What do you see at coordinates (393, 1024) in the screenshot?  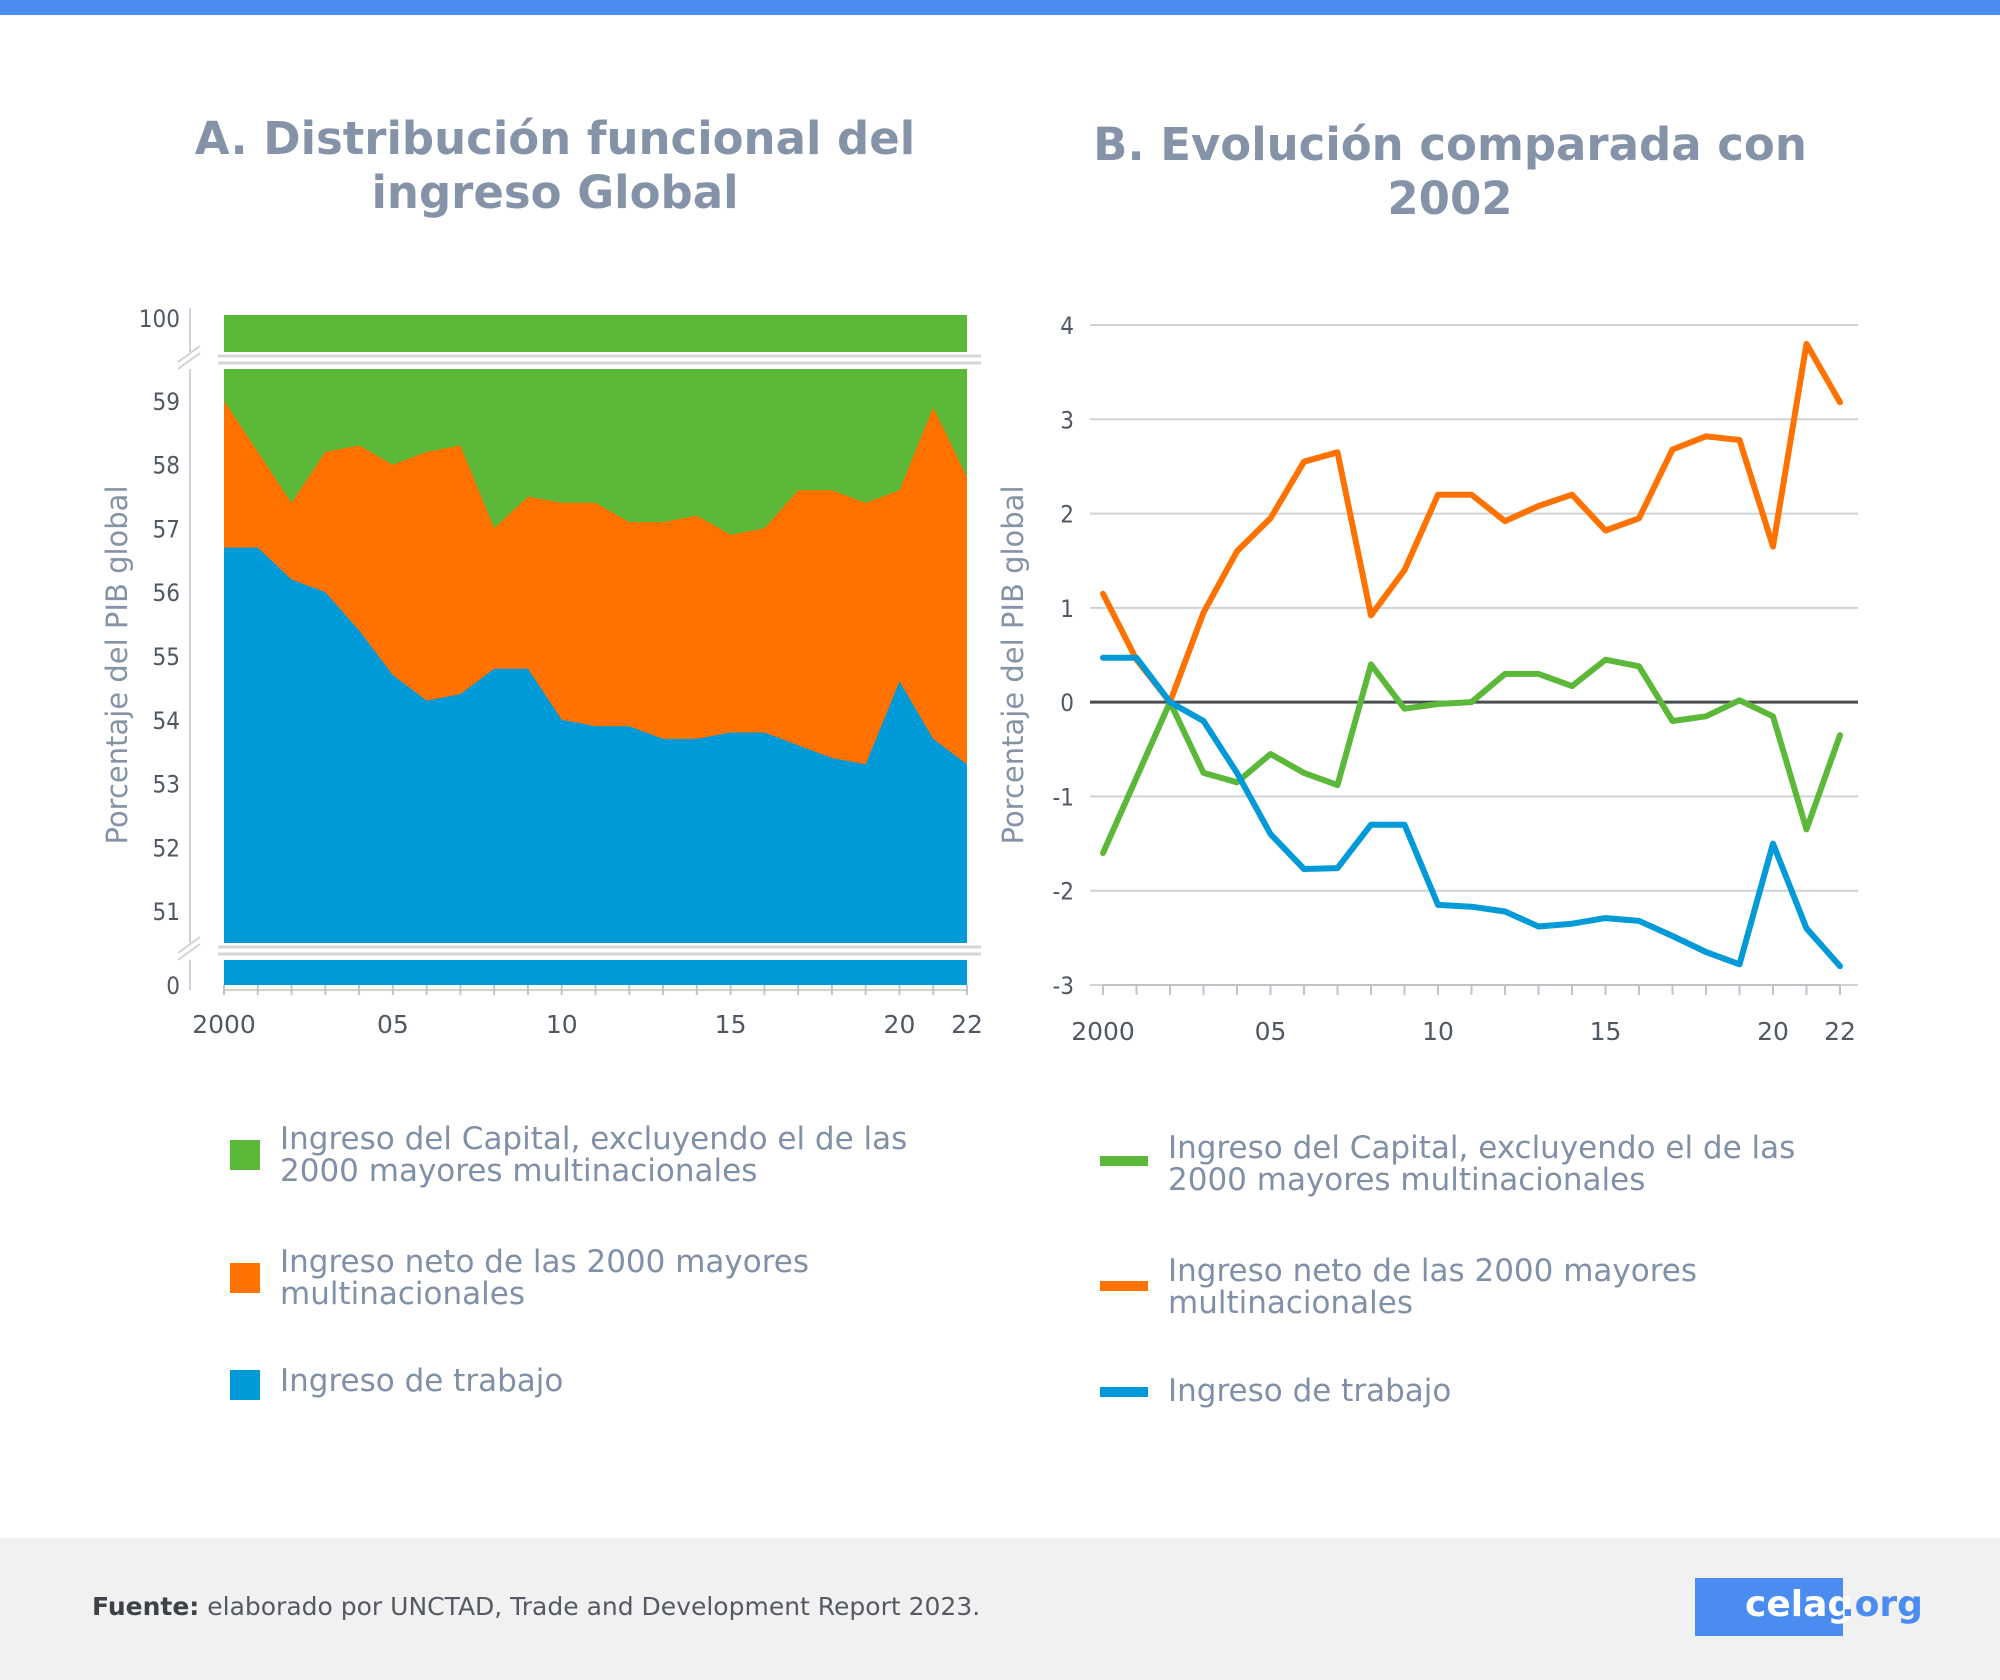 I see `axis-a-xtick-label: 05` at bounding box center [393, 1024].